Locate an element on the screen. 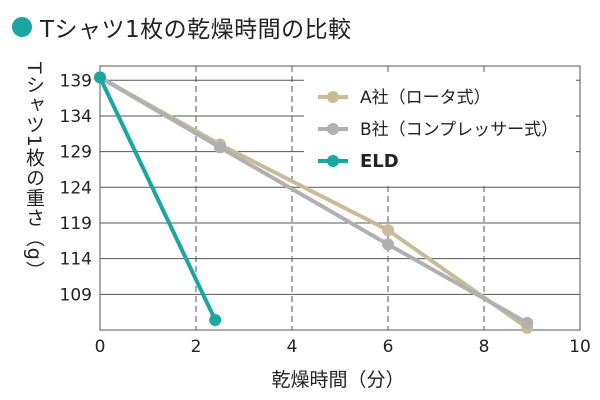 The height and width of the screenshot is (400, 600). series-line is located at coordinates (158, 198).